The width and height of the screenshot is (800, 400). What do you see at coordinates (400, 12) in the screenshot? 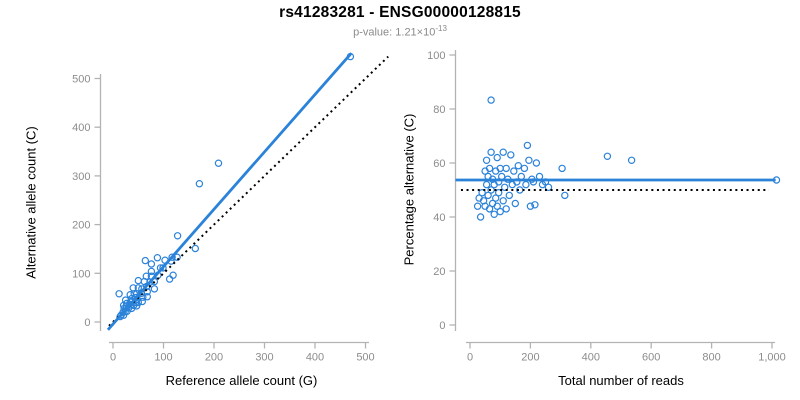
I see `plot-title: rs41283281 - ENSG00000128815` at bounding box center [400, 12].